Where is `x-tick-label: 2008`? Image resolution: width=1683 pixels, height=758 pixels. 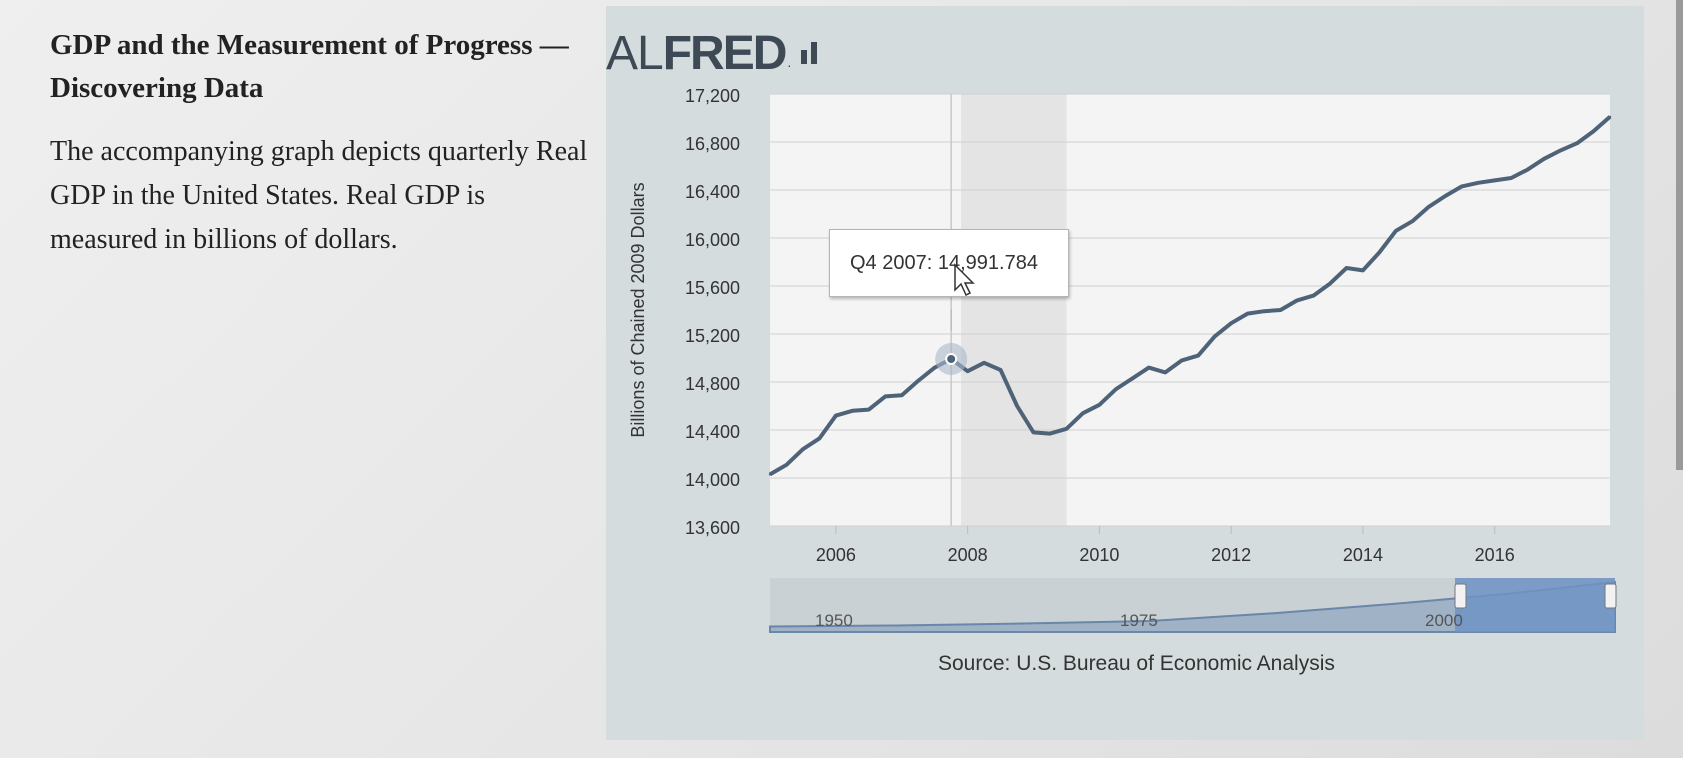
x-tick-label: 2008 is located at coordinates (968, 555).